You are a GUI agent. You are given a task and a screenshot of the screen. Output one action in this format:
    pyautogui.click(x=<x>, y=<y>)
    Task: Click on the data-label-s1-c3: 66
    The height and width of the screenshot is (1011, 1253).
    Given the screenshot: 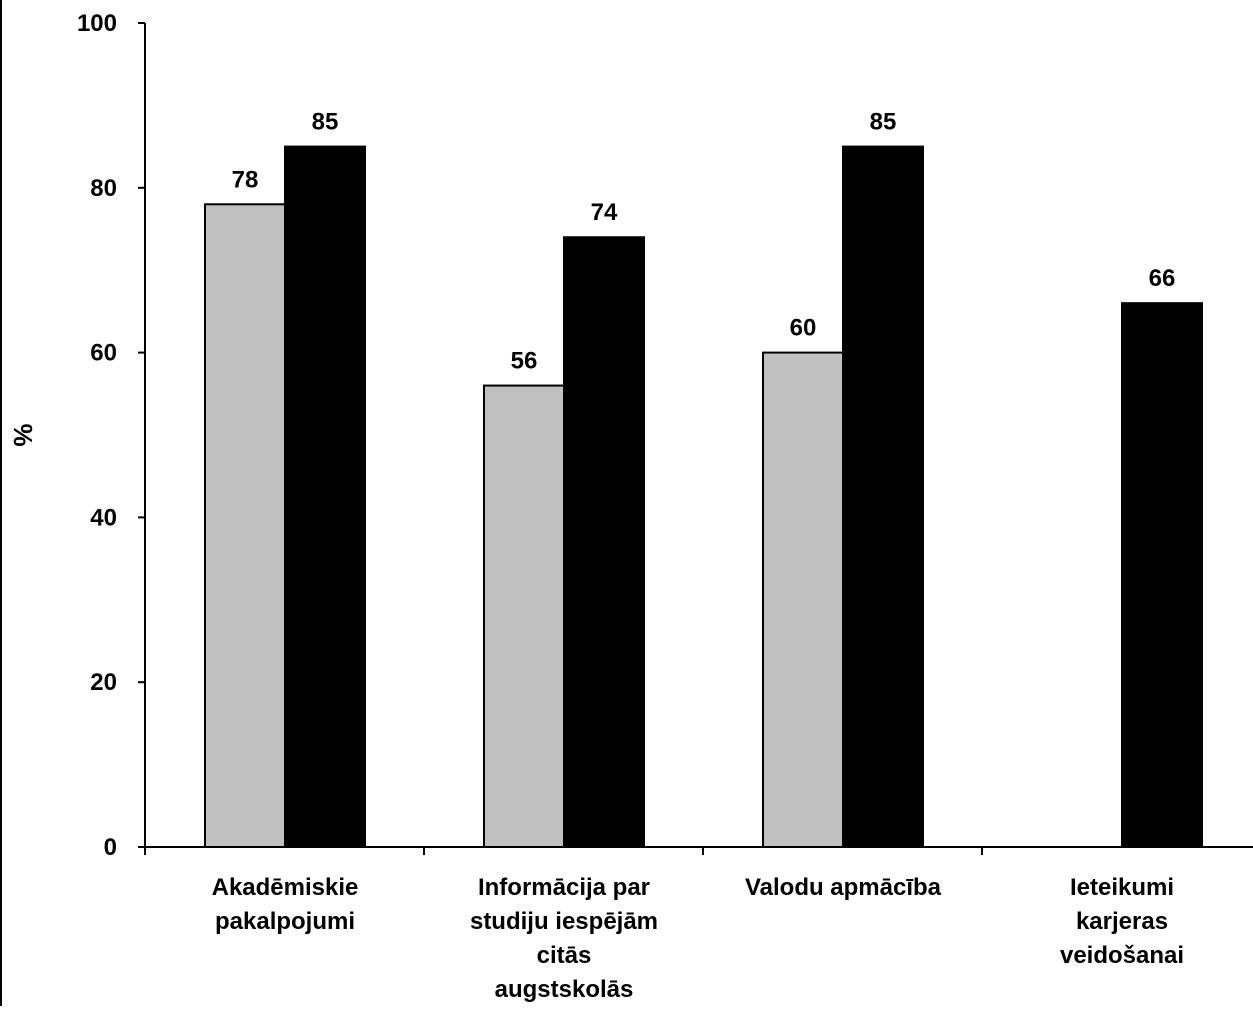 What is the action you would take?
    pyautogui.click(x=1162, y=278)
    